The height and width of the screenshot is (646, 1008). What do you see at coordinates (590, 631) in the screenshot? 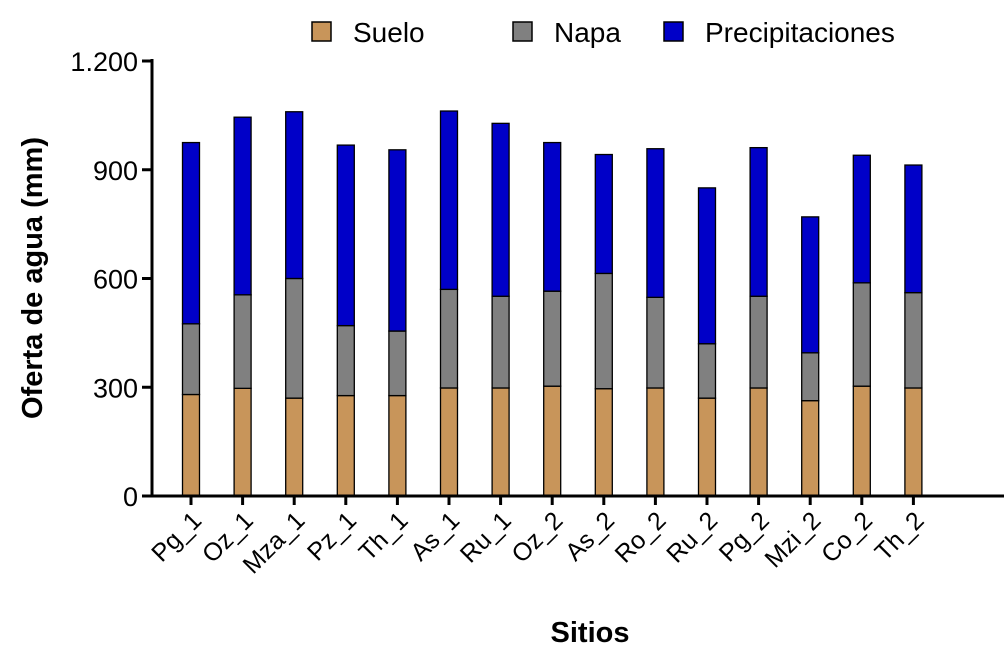
I see `x-axis-title: Sitios` at bounding box center [590, 631].